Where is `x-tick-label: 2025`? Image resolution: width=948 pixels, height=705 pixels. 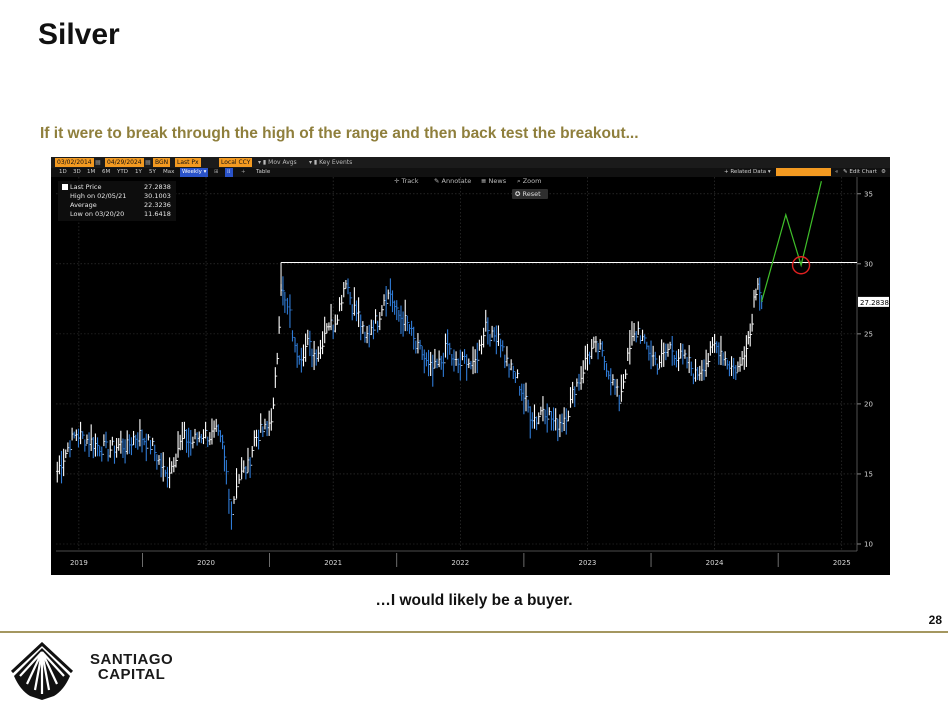 x-tick-label: 2025 is located at coordinates (842, 563).